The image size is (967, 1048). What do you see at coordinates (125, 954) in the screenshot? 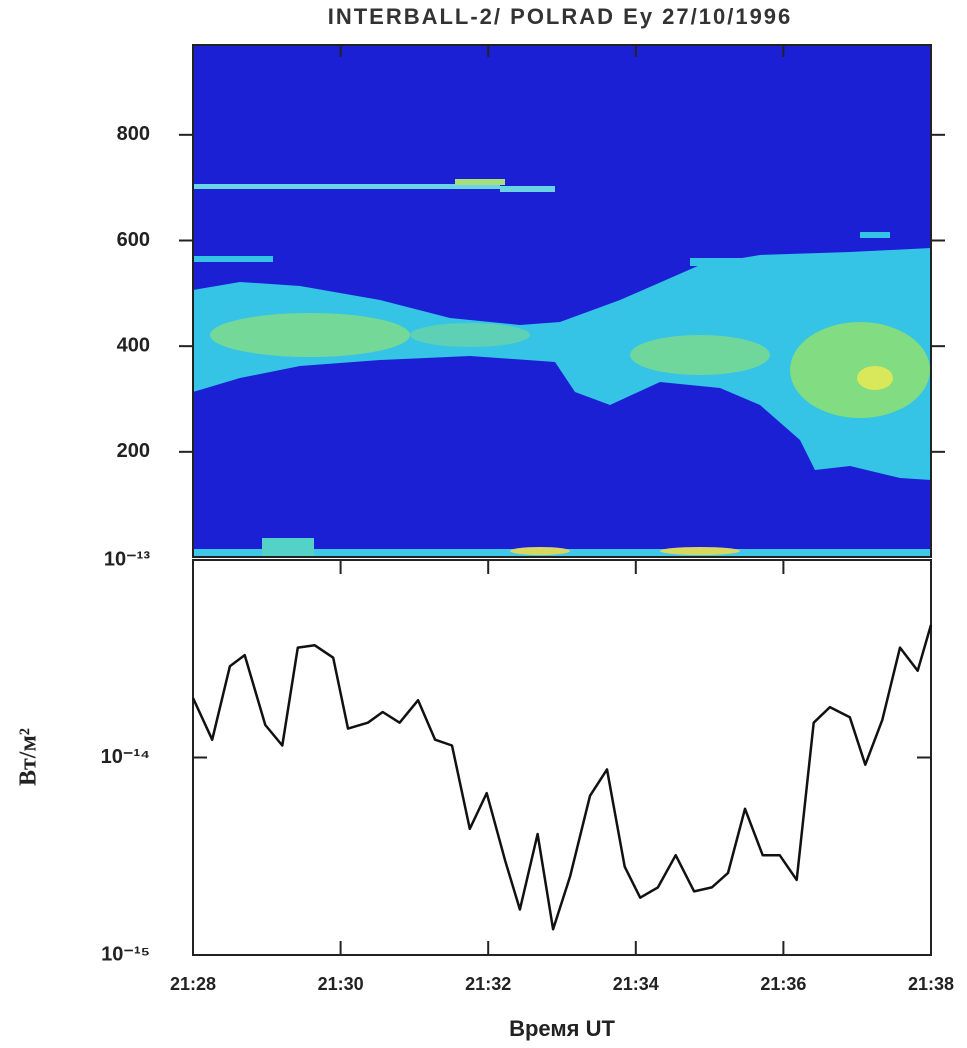
I see `y-tick-label: 10⁻¹⁵` at bounding box center [125, 954].